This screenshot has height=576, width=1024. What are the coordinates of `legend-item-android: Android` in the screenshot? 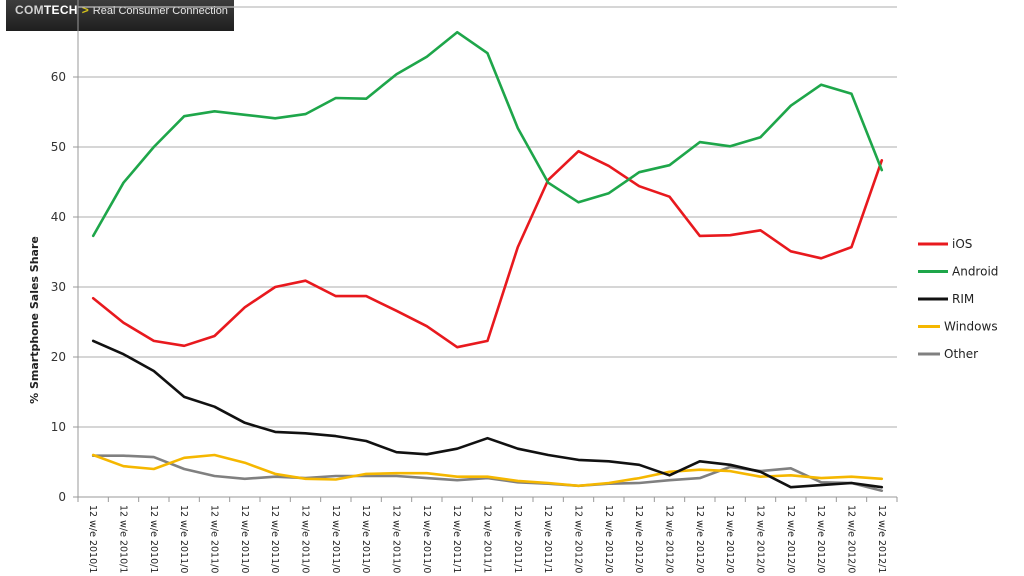 It's located at (958, 272).